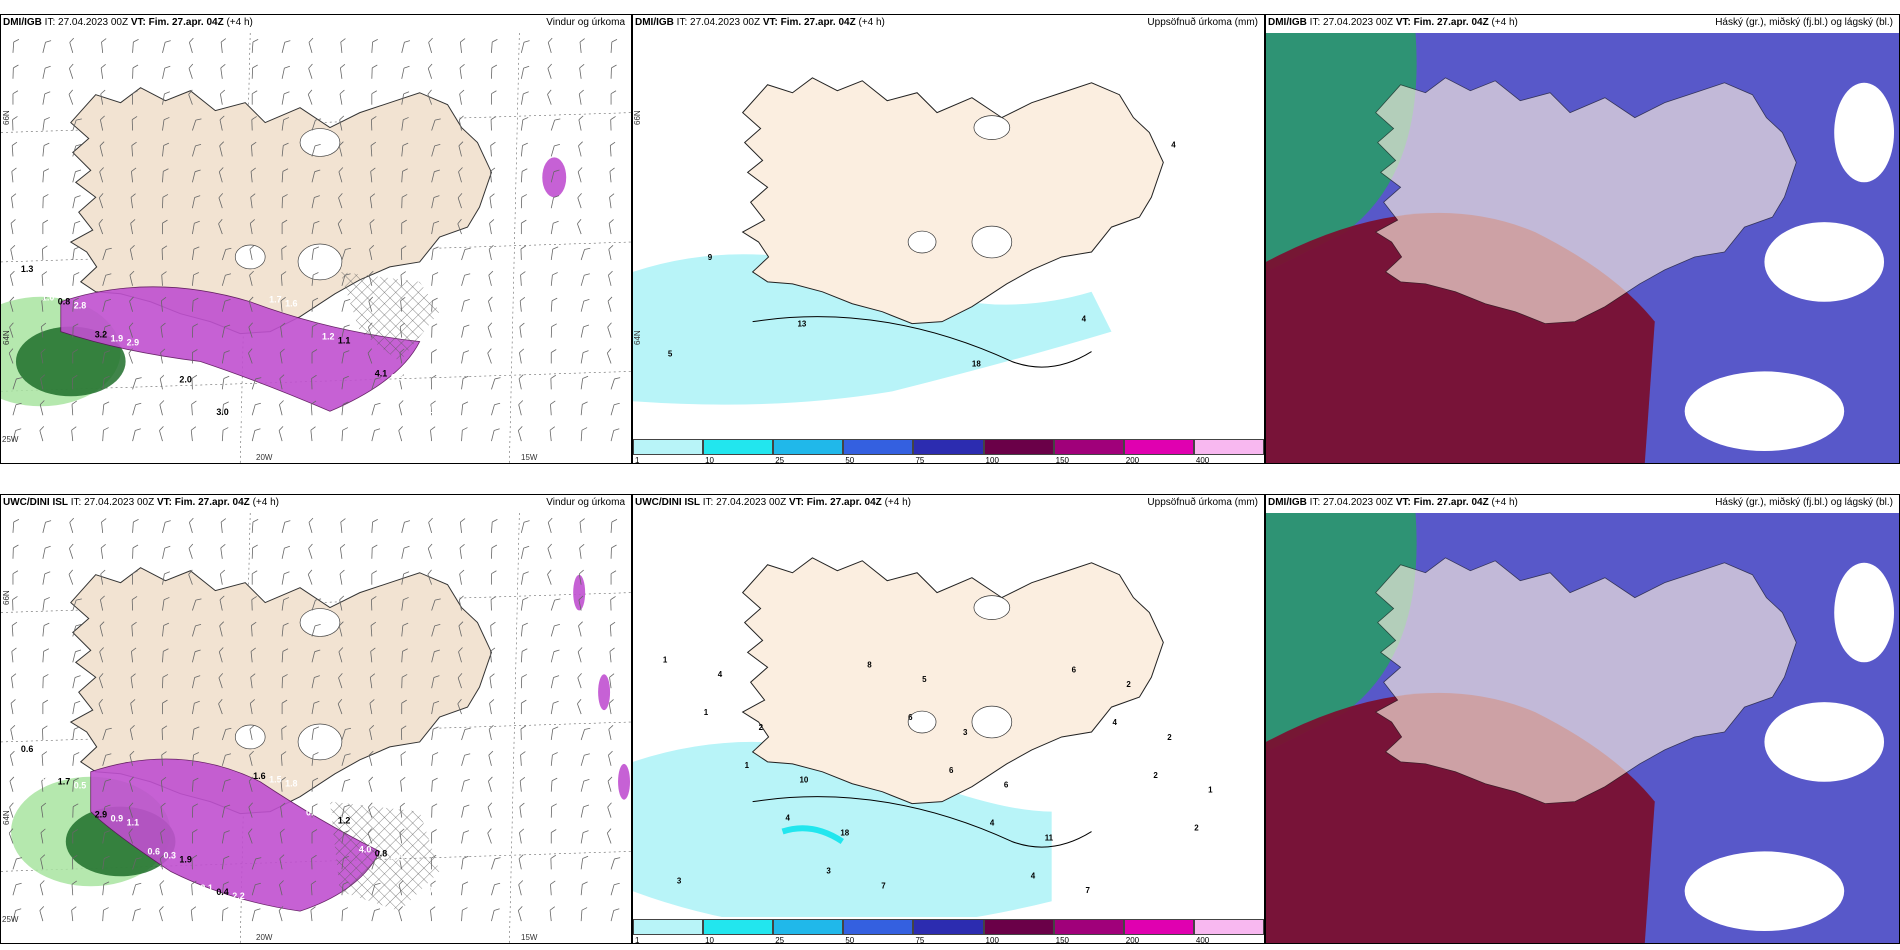  What do you see at coordinates (1202, 460) in the screenshot?
I see `colorbar-tick-label: 400` at bounding box center [1202, 460].